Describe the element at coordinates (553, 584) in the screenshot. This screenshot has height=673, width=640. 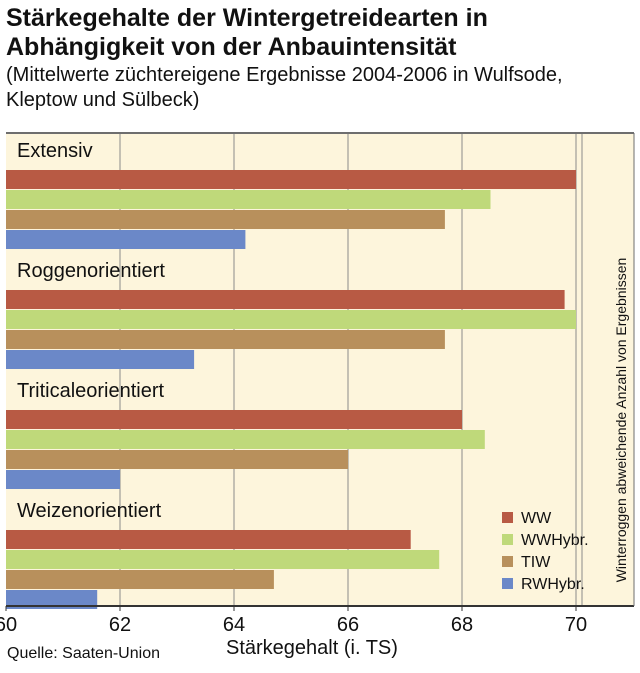
I see `legend-label: RWHybr.` at that location.